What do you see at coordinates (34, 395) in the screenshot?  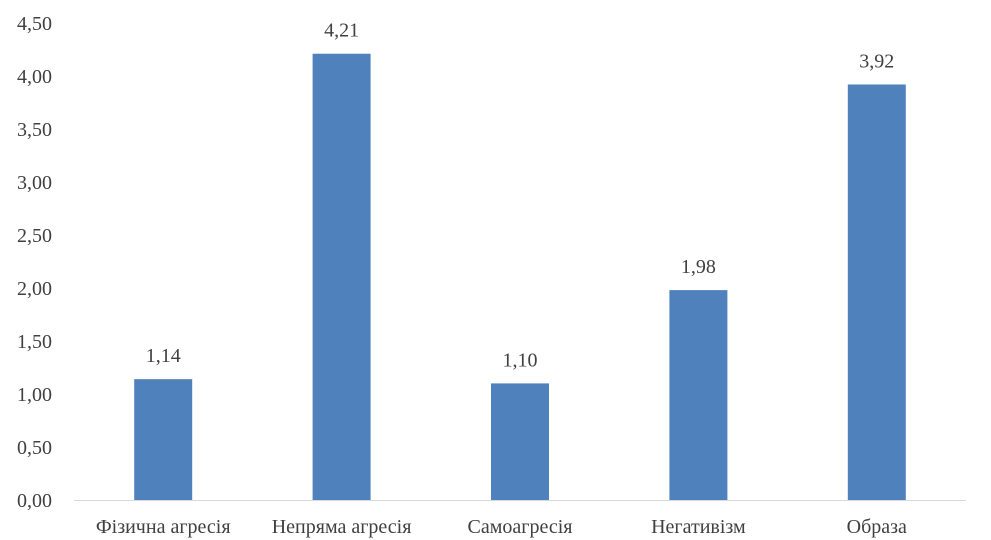 I see `y-tick-label: 1,00` at bounding box center [34, 395].